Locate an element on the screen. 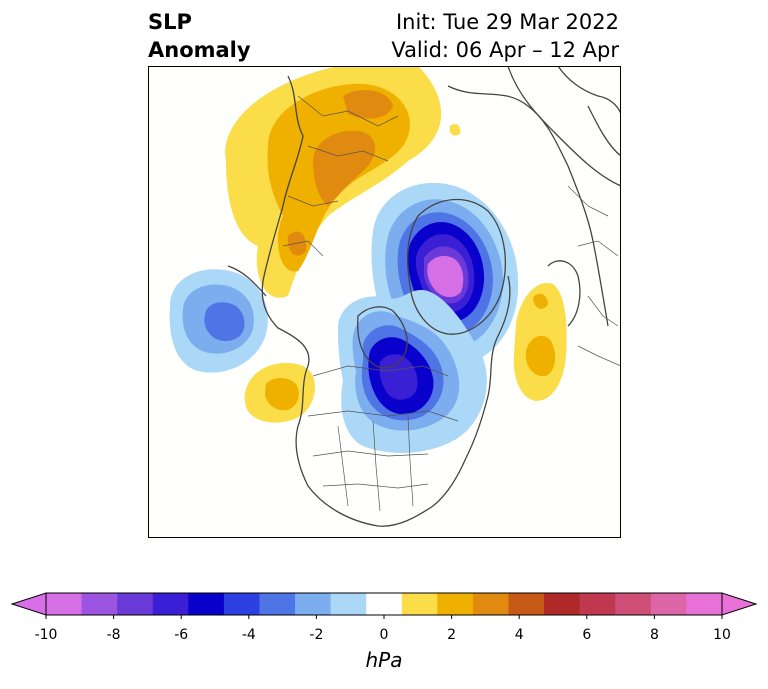 The height and width of the screenshot is (689, 768). map-title: SLP Anomaly is located at coordinates (199, 36).